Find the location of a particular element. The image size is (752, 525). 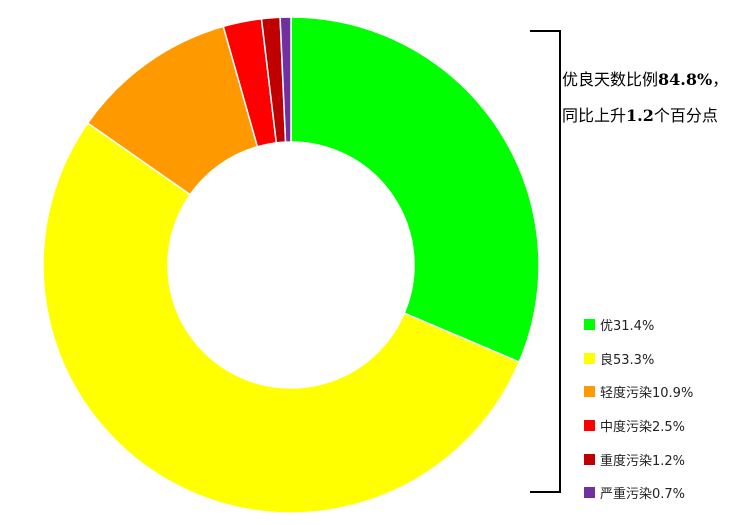

legend-label: 中度污染2.5% is located at coordinates (643, 428).